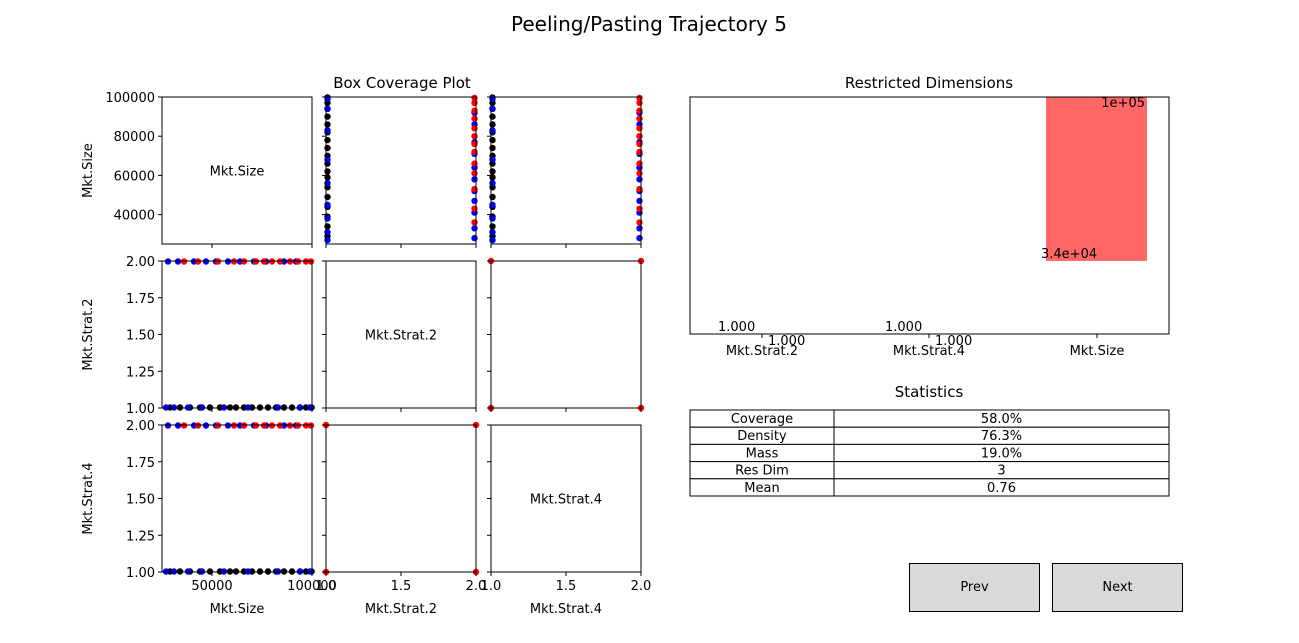  Describe the element at coordinates (929, 83) in the screenshot. I see `restricted-dimensions-title: Restricted Dimensions` at that location.